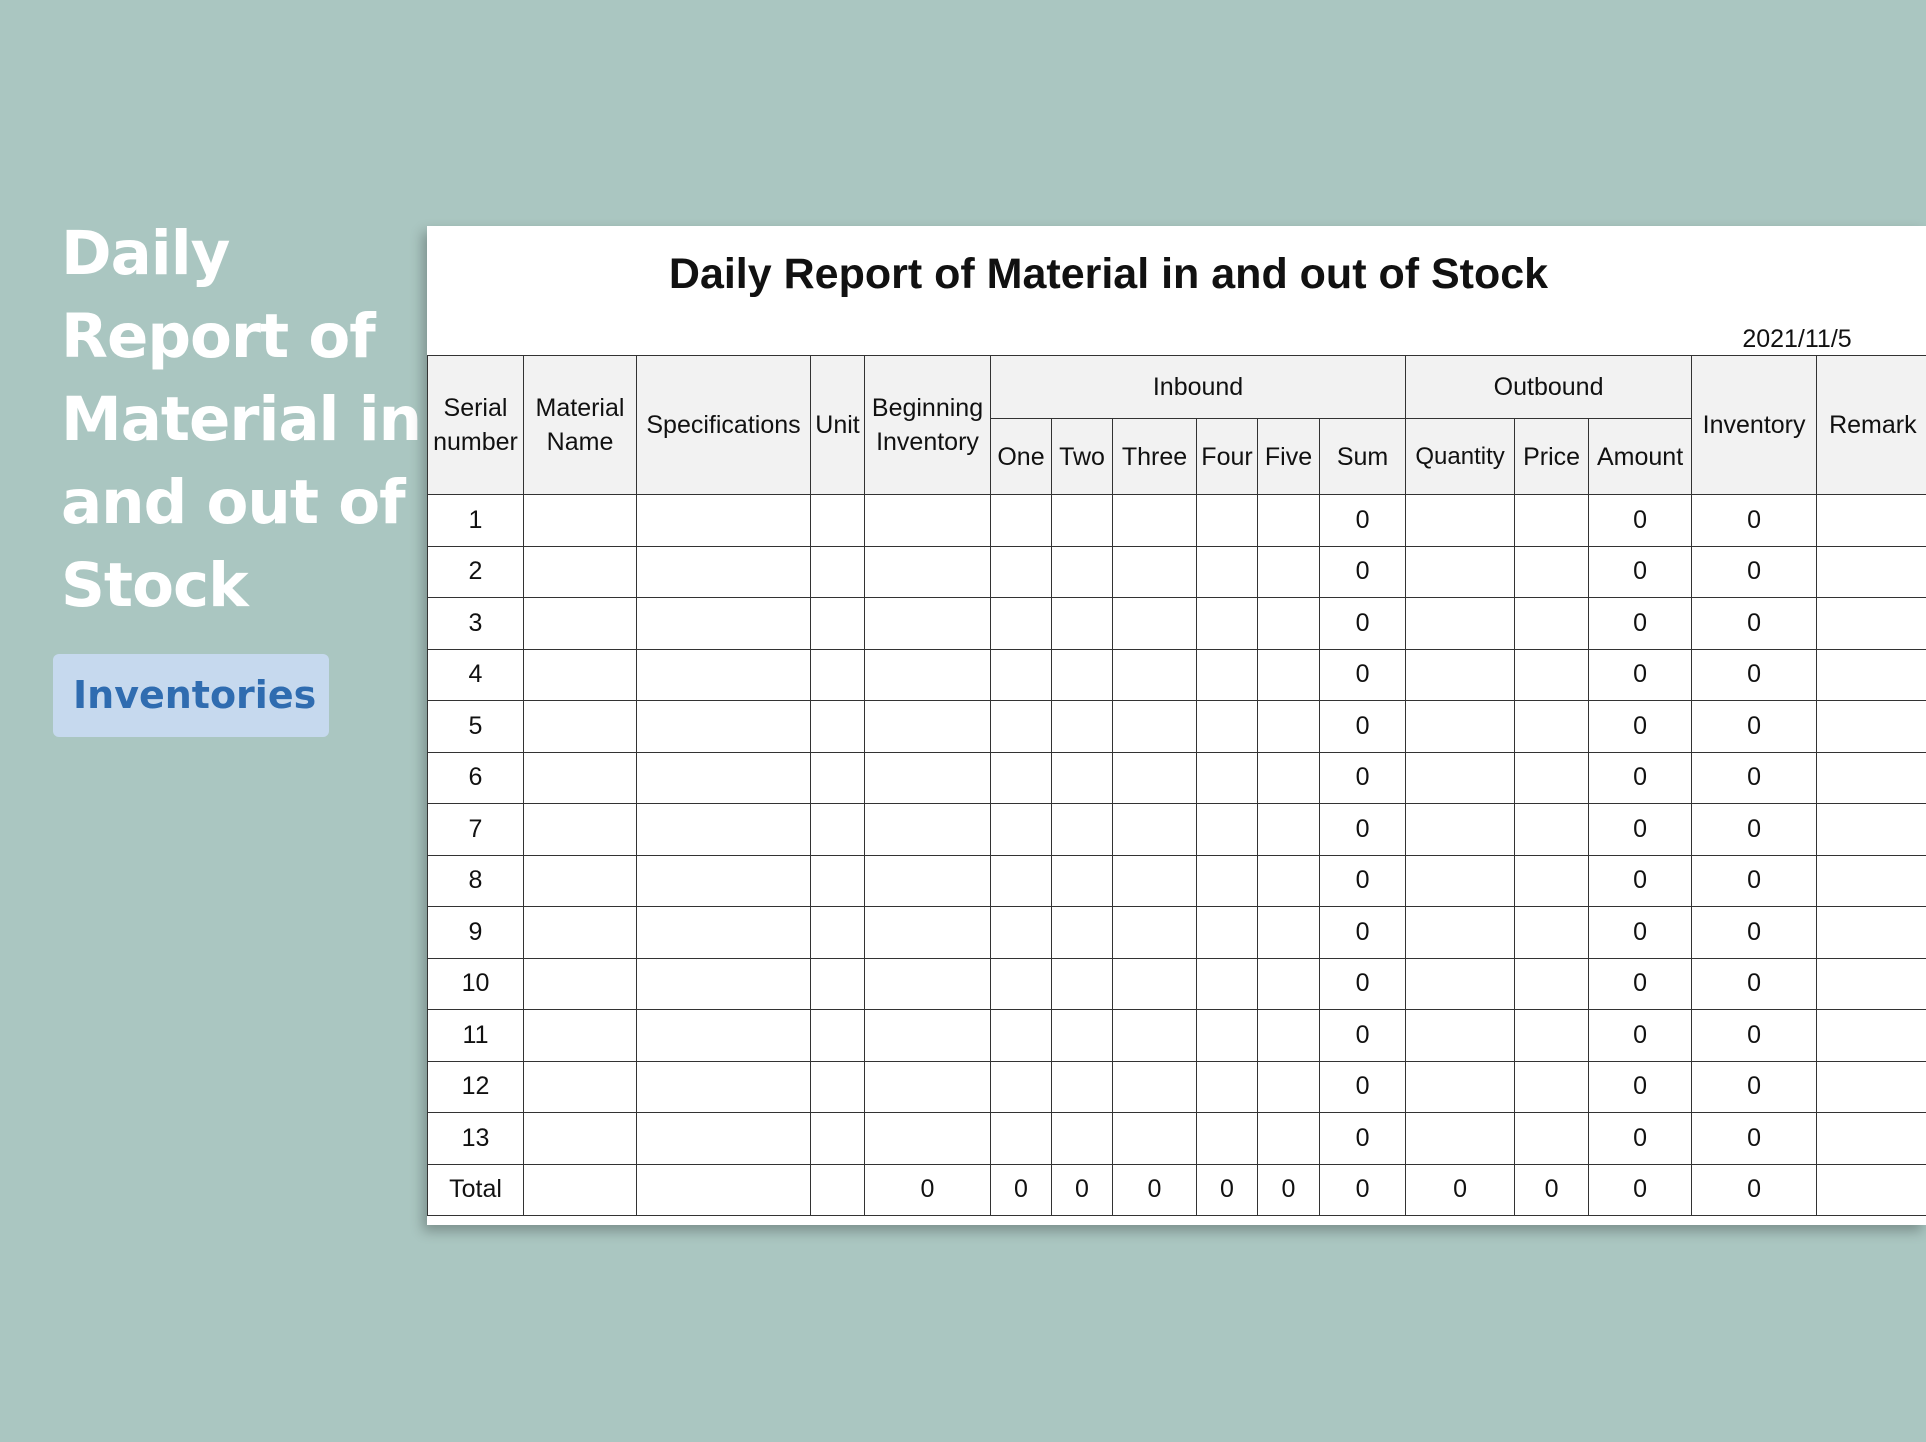  I want to click on cell-beginning-inventory: 0, so click(927, 1189).